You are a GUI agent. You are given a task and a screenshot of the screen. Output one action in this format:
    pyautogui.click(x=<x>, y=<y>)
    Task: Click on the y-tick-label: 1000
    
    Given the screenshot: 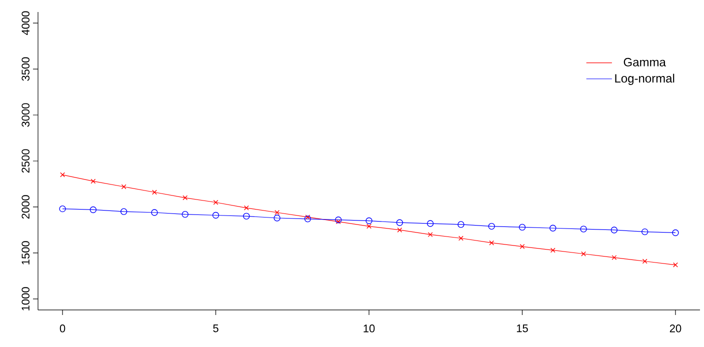 What is the action you would take?
    pyautogui.click(x=26, y=298)
    